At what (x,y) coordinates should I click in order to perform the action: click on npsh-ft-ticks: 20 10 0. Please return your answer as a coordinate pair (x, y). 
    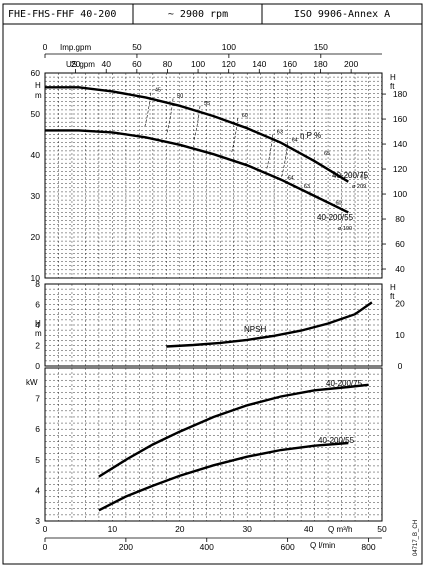
    Looking at the image, I should click on (400, 335).